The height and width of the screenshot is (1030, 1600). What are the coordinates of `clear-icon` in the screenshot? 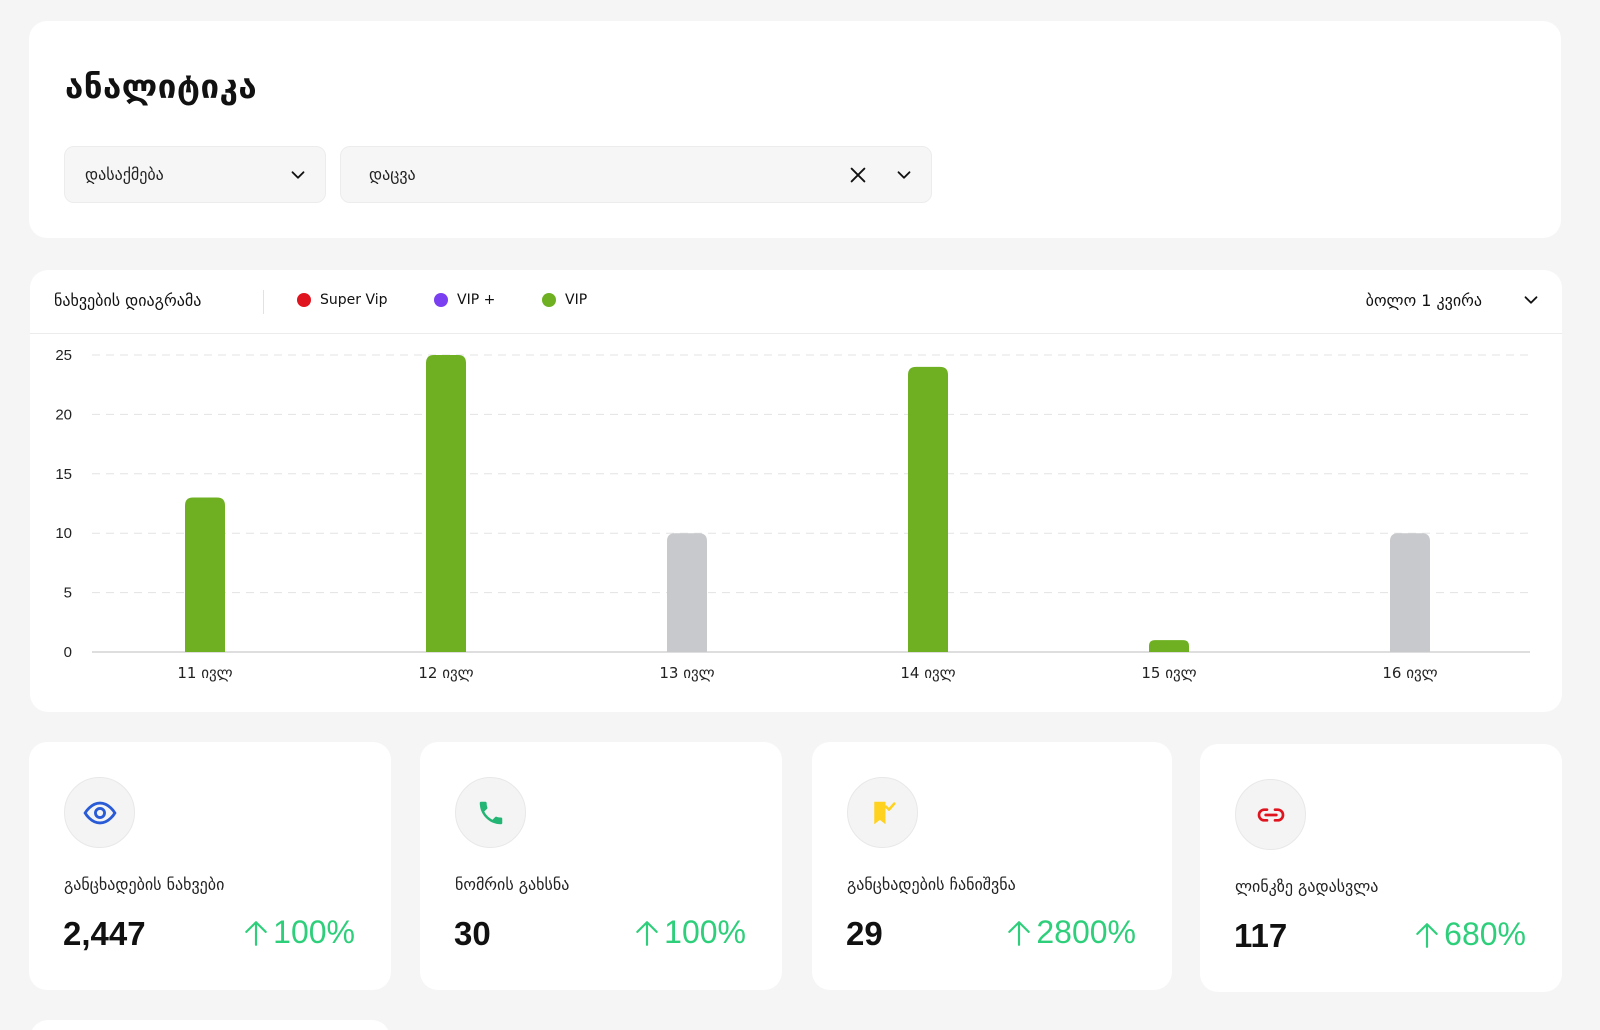 It's located at (858, 175).